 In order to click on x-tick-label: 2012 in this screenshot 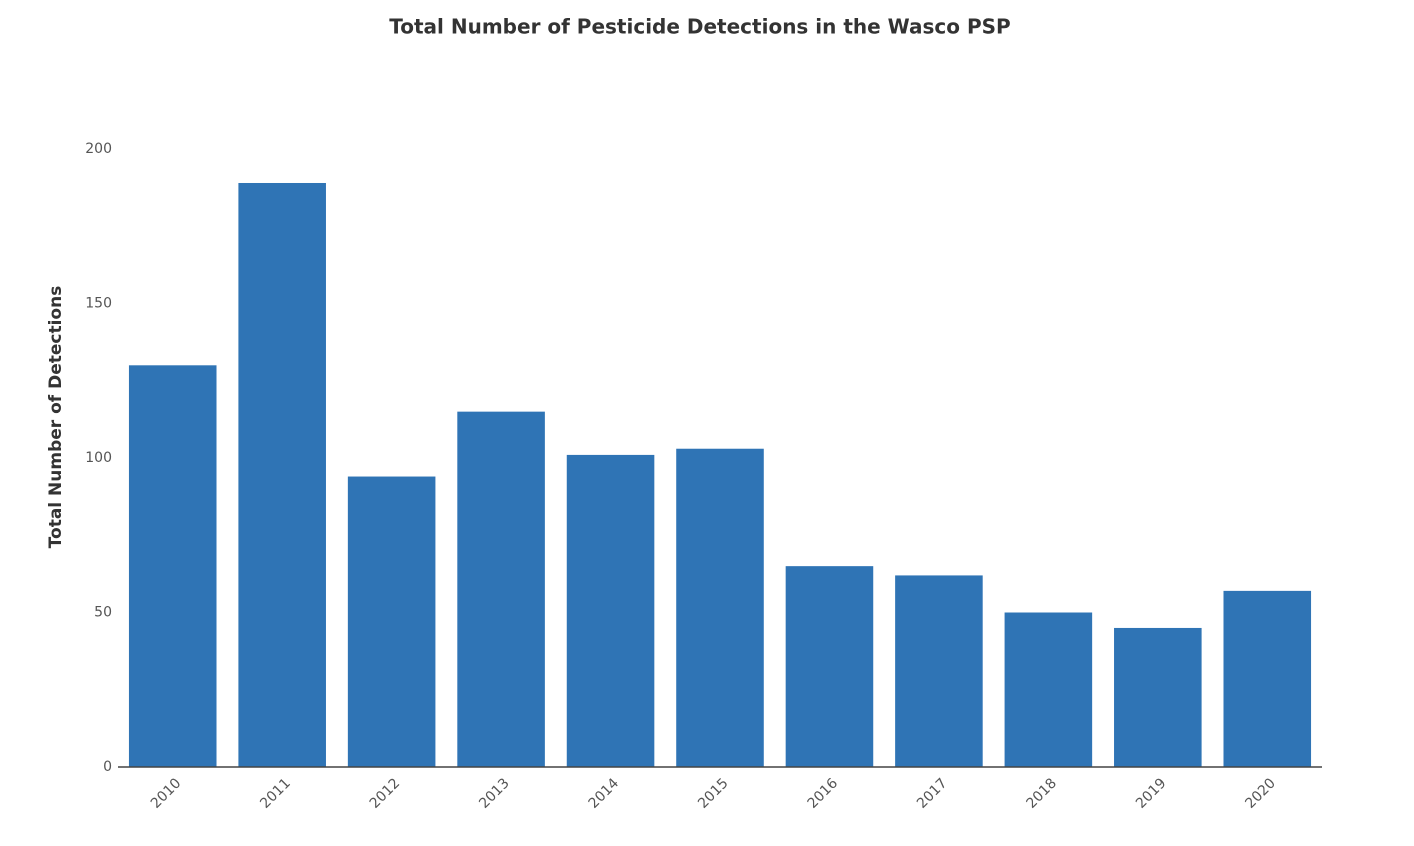, I will do `click(385, 793)`.